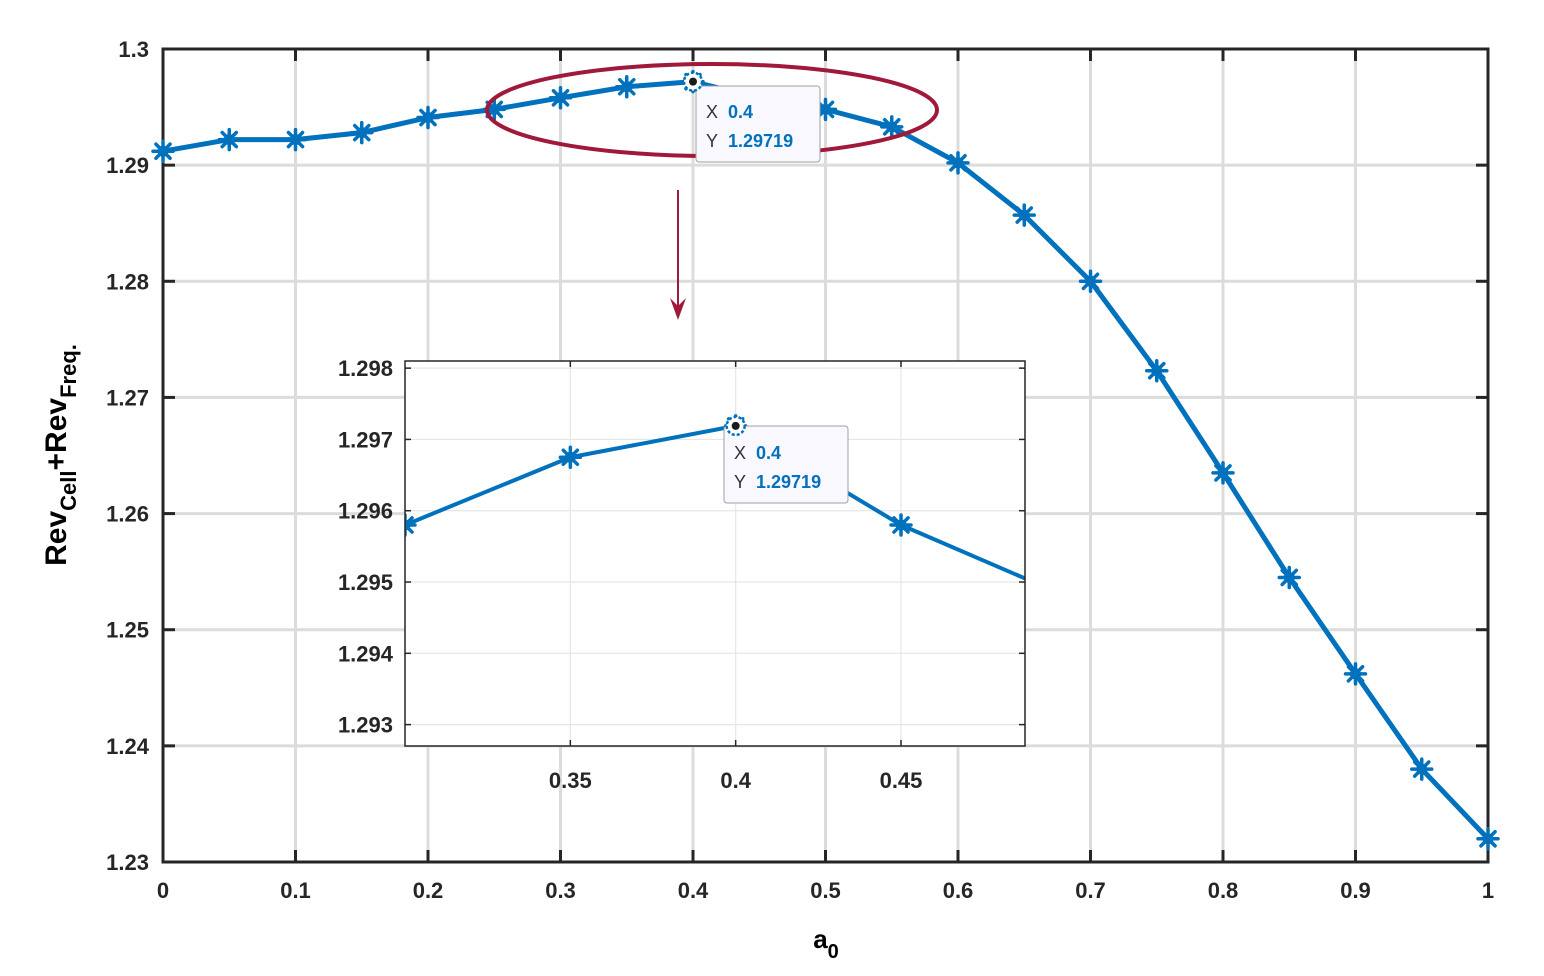 The height and width of the screenshot is (976, 1544). Describe the element at coordinates (128, 746) in the screenshot. I see `y-tick-label: 1.24` at that location.